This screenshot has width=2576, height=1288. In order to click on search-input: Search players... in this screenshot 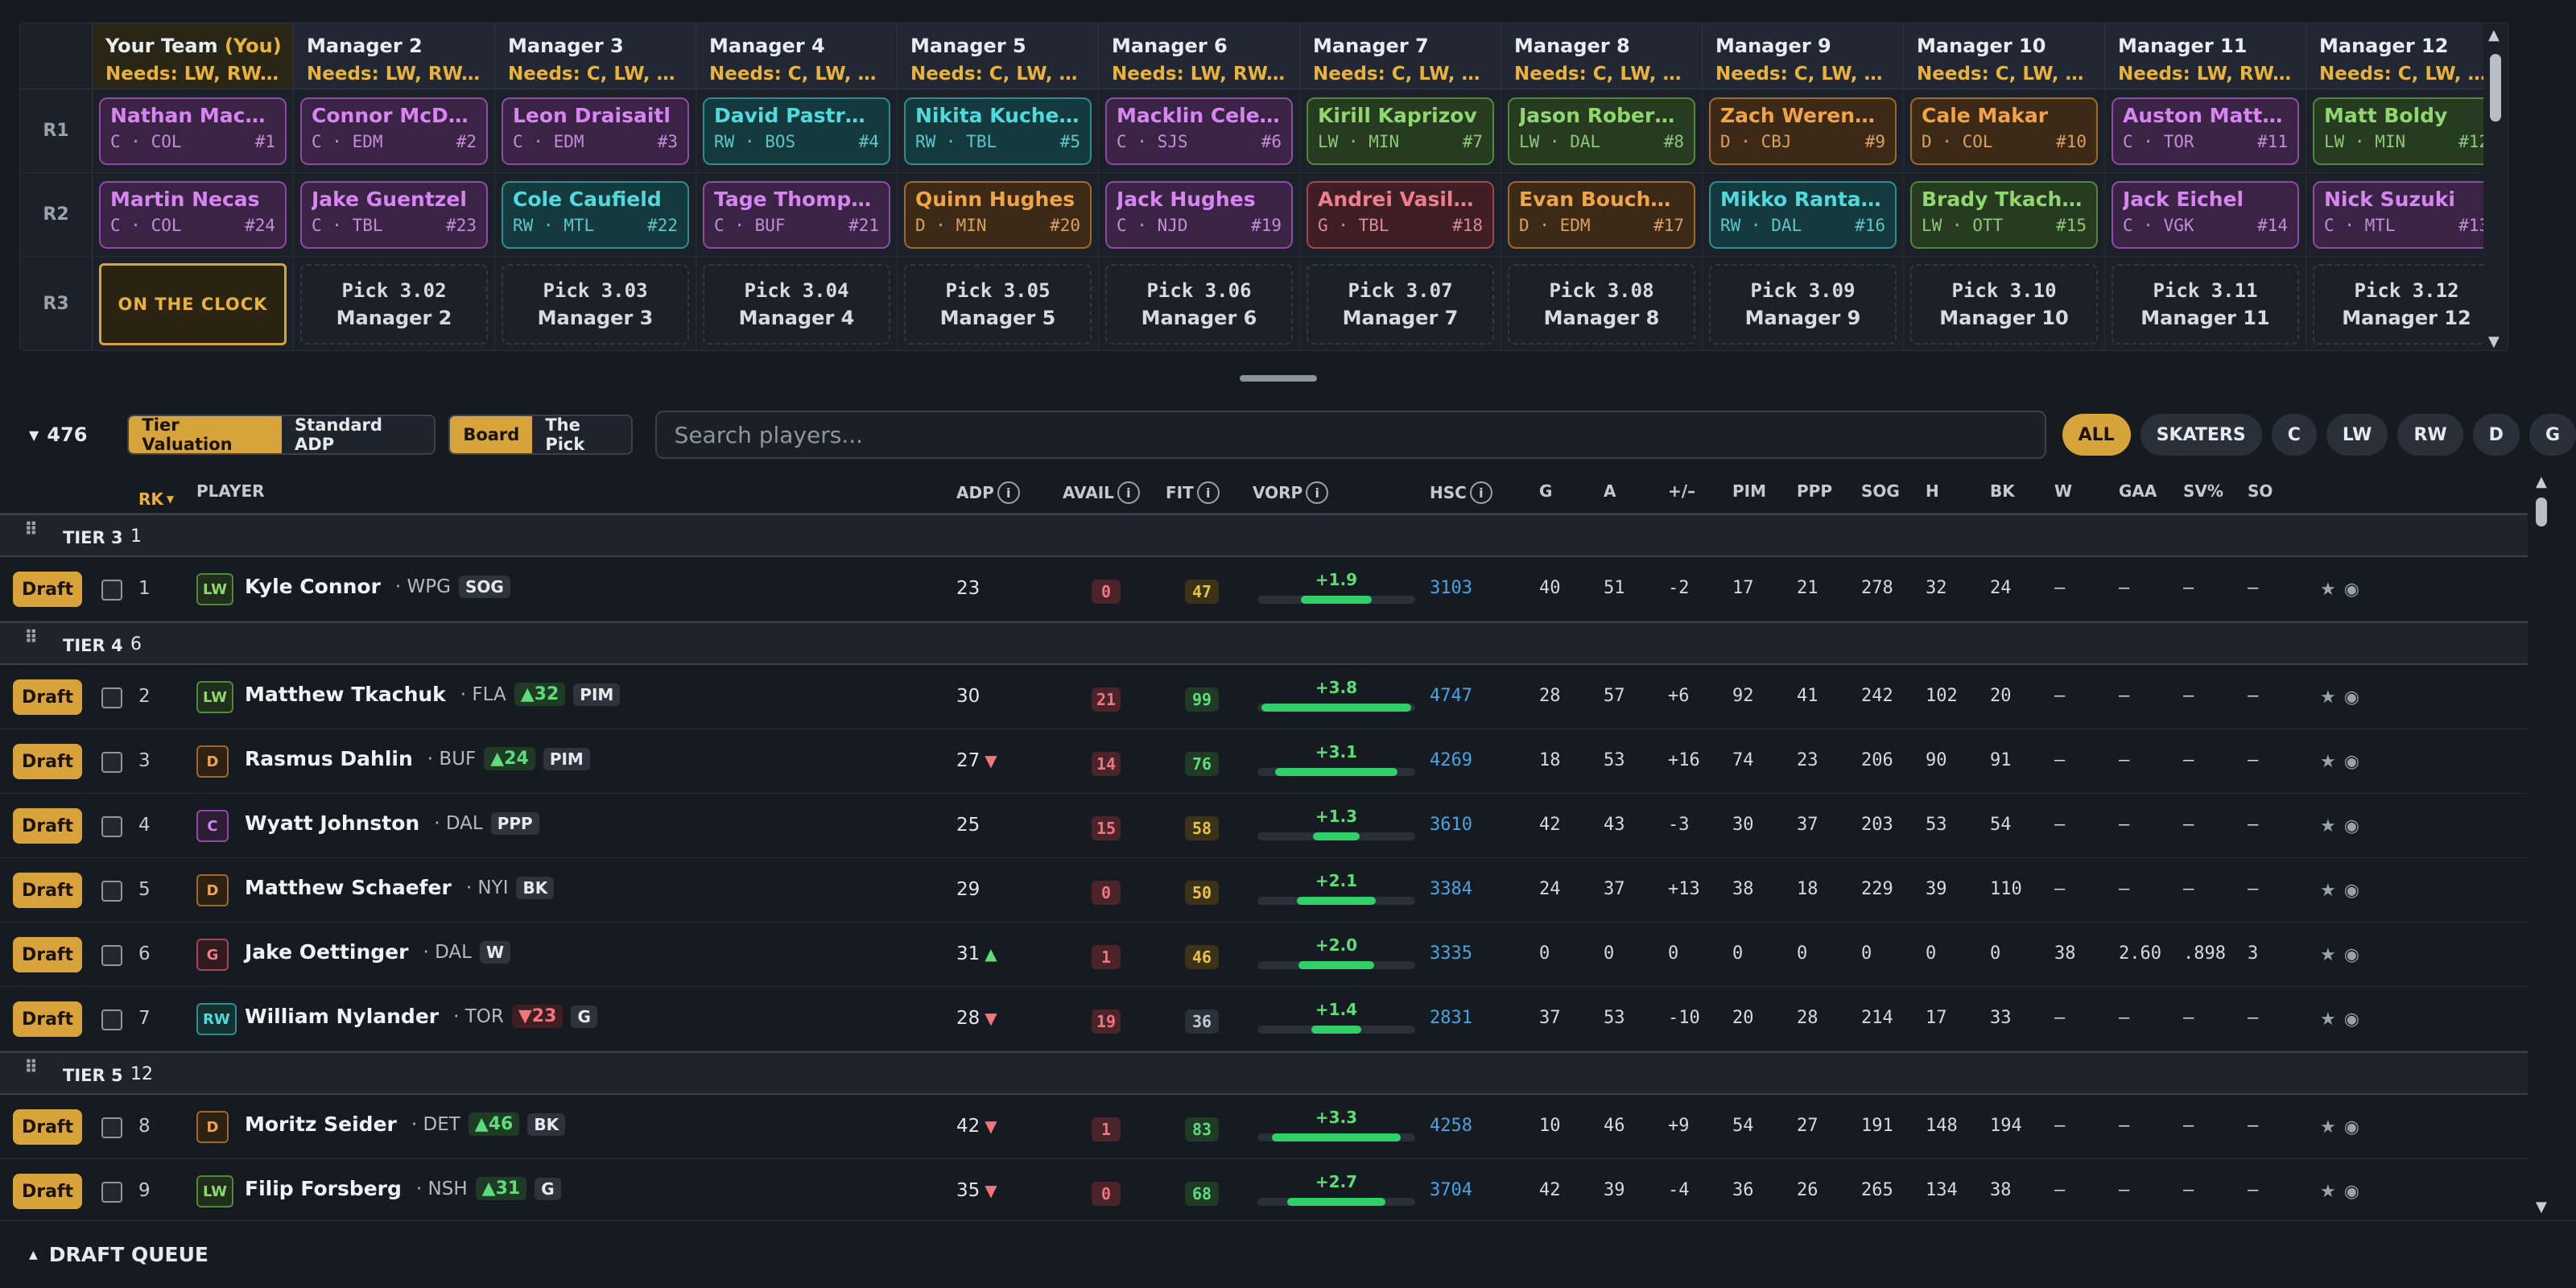, I will do `click(1350, 435)`.